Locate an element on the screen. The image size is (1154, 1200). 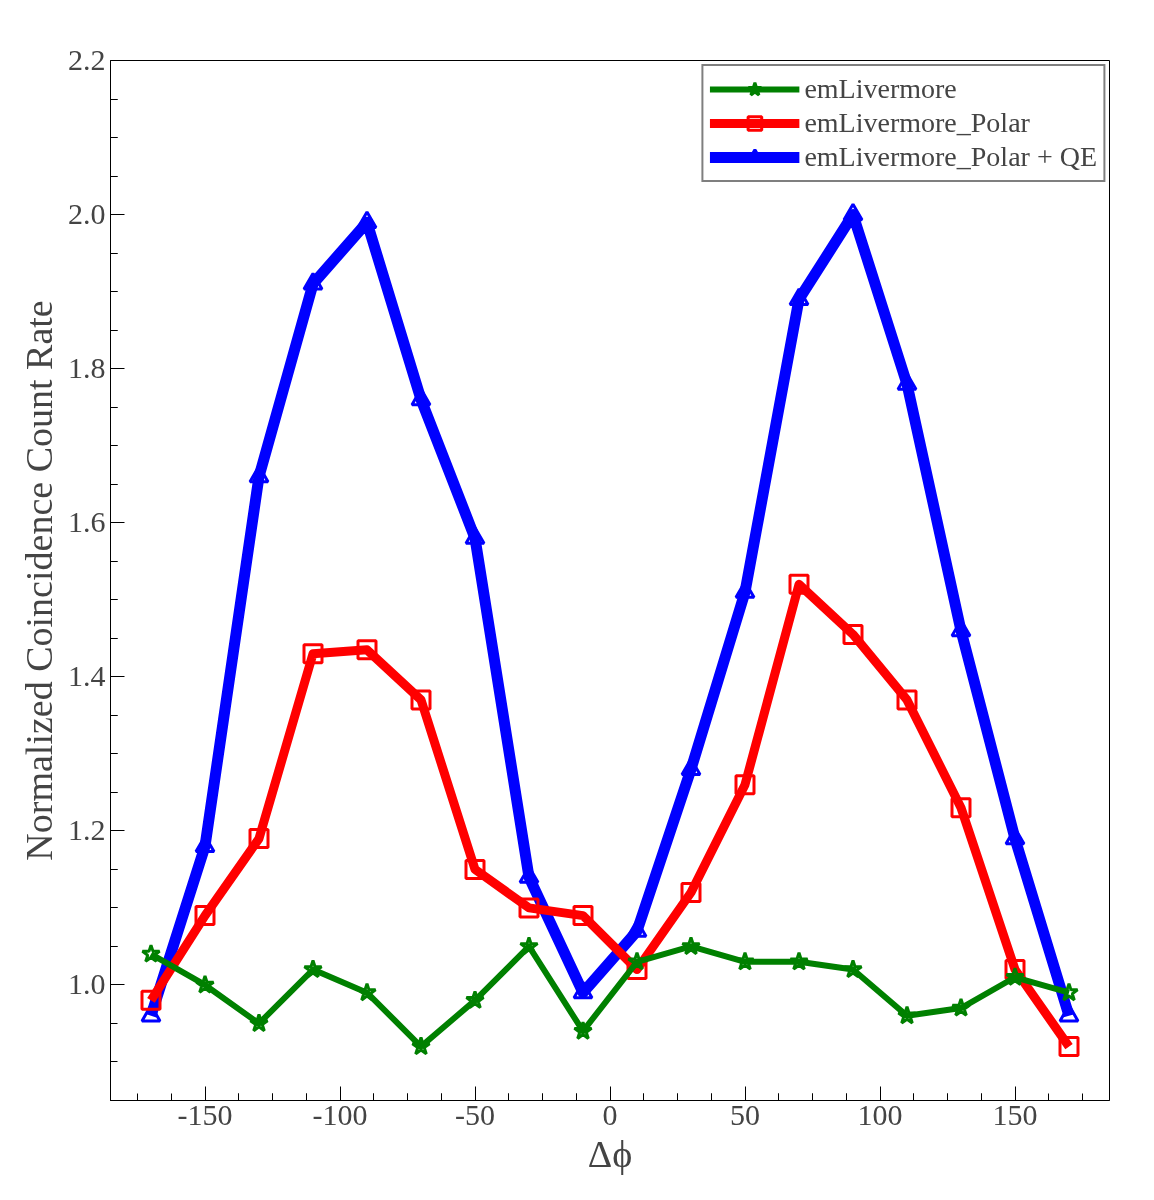
x-tick-label: 150 is located at coordinates (1015, 1114).